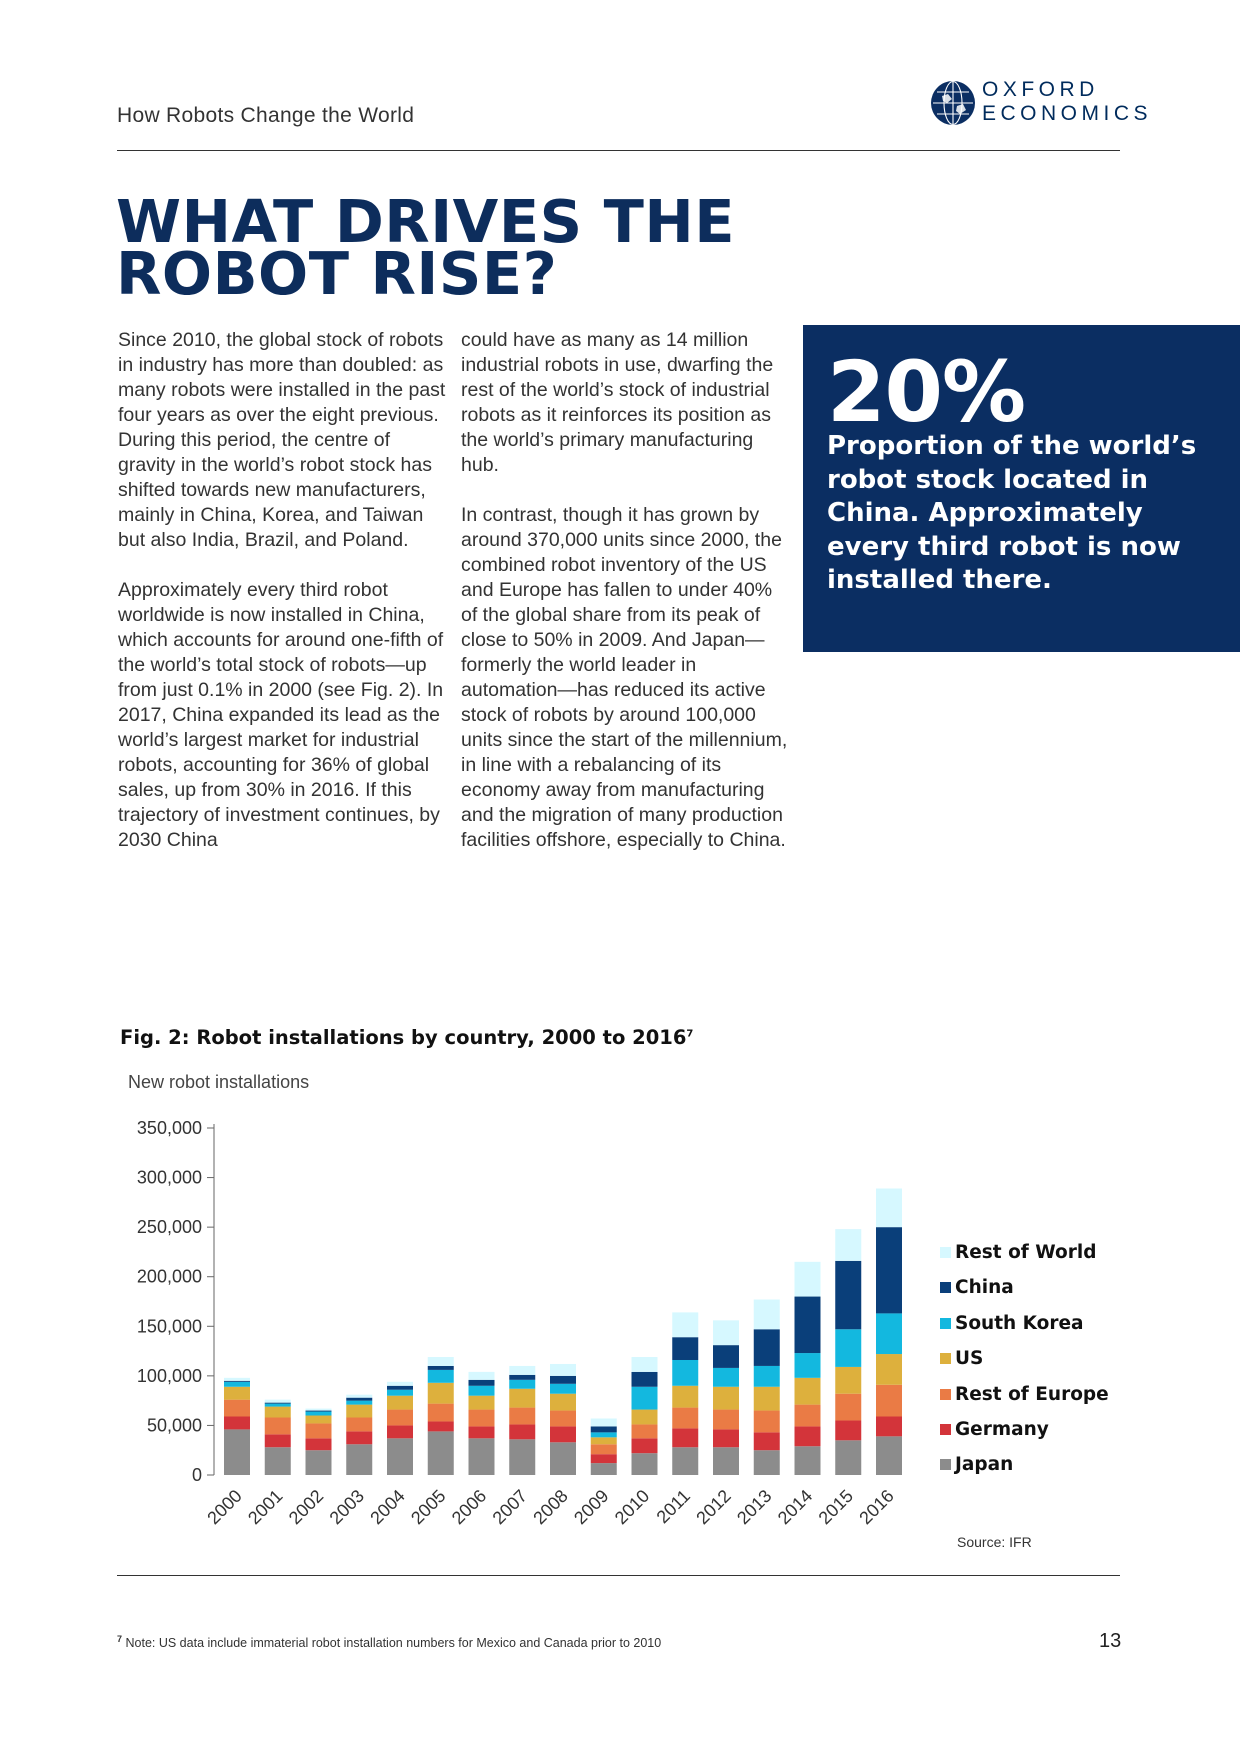  What do you see at coordinates (169, 1277) in the screenshot?
I see `y-tick-label: 200,000` at bounding box center [169, 1277].